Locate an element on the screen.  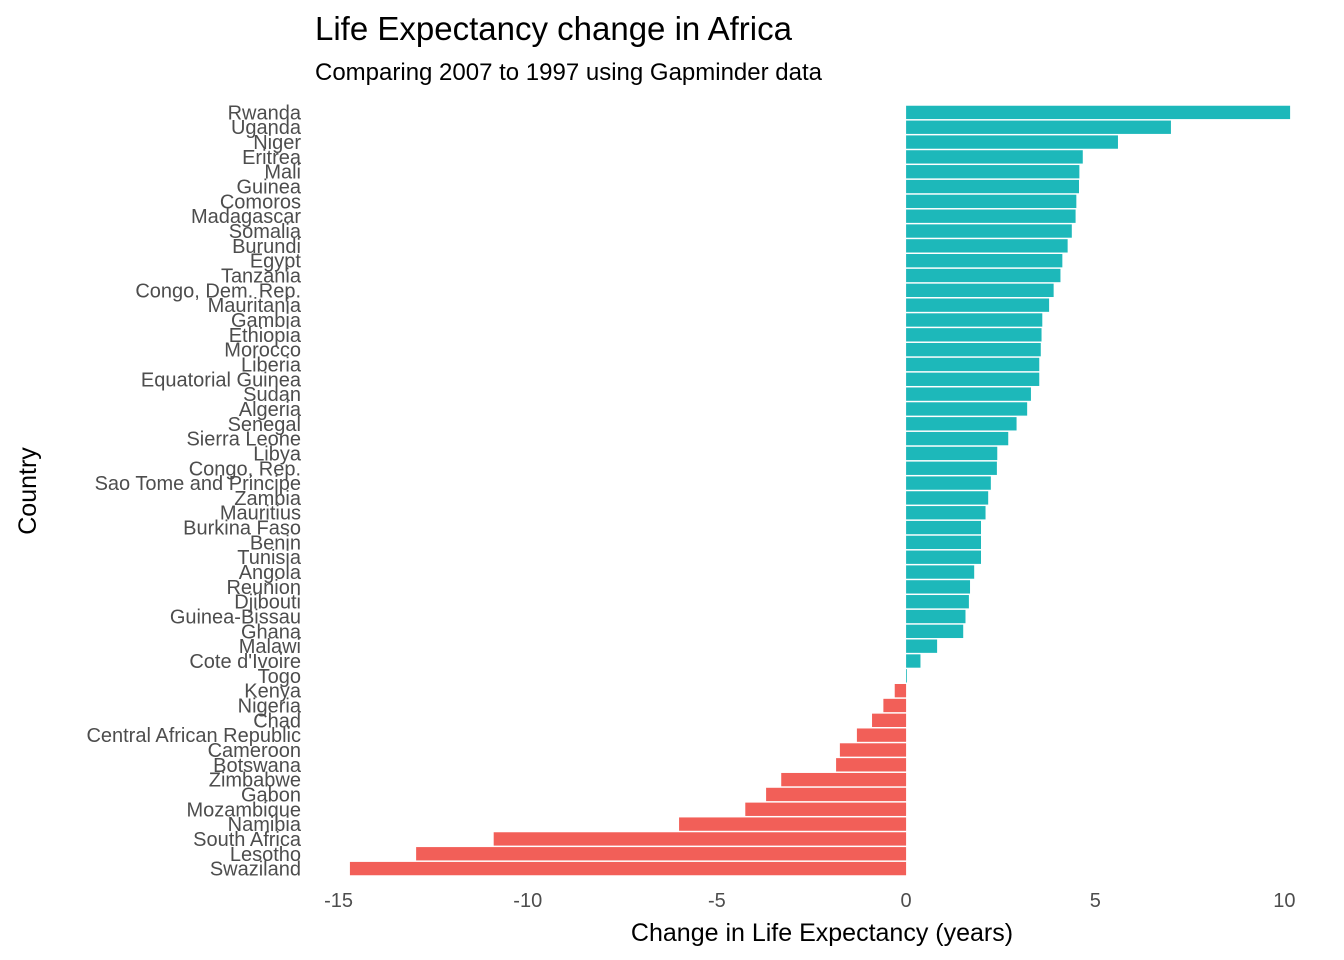
bar-sierra-leone is located at coordinates (957, 438).